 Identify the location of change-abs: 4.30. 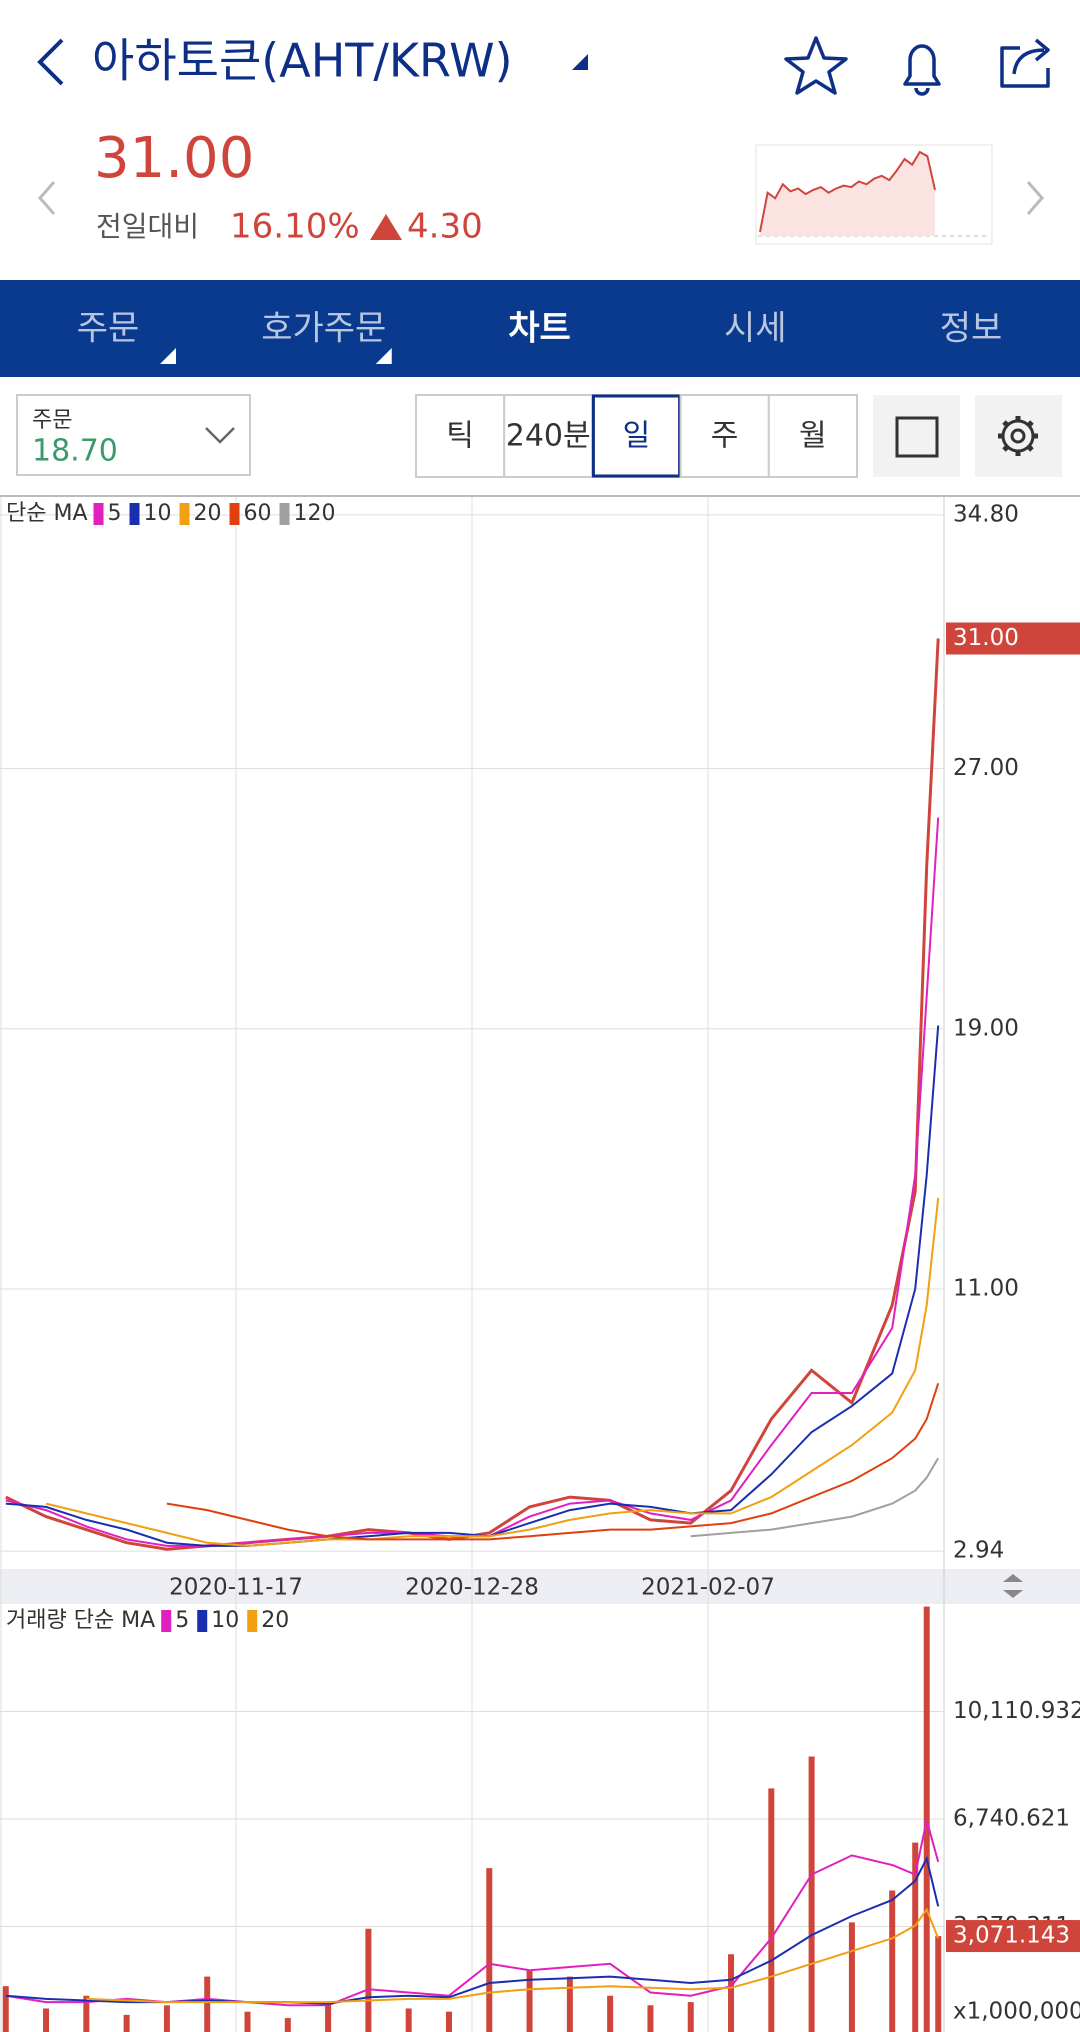
(445, 227).